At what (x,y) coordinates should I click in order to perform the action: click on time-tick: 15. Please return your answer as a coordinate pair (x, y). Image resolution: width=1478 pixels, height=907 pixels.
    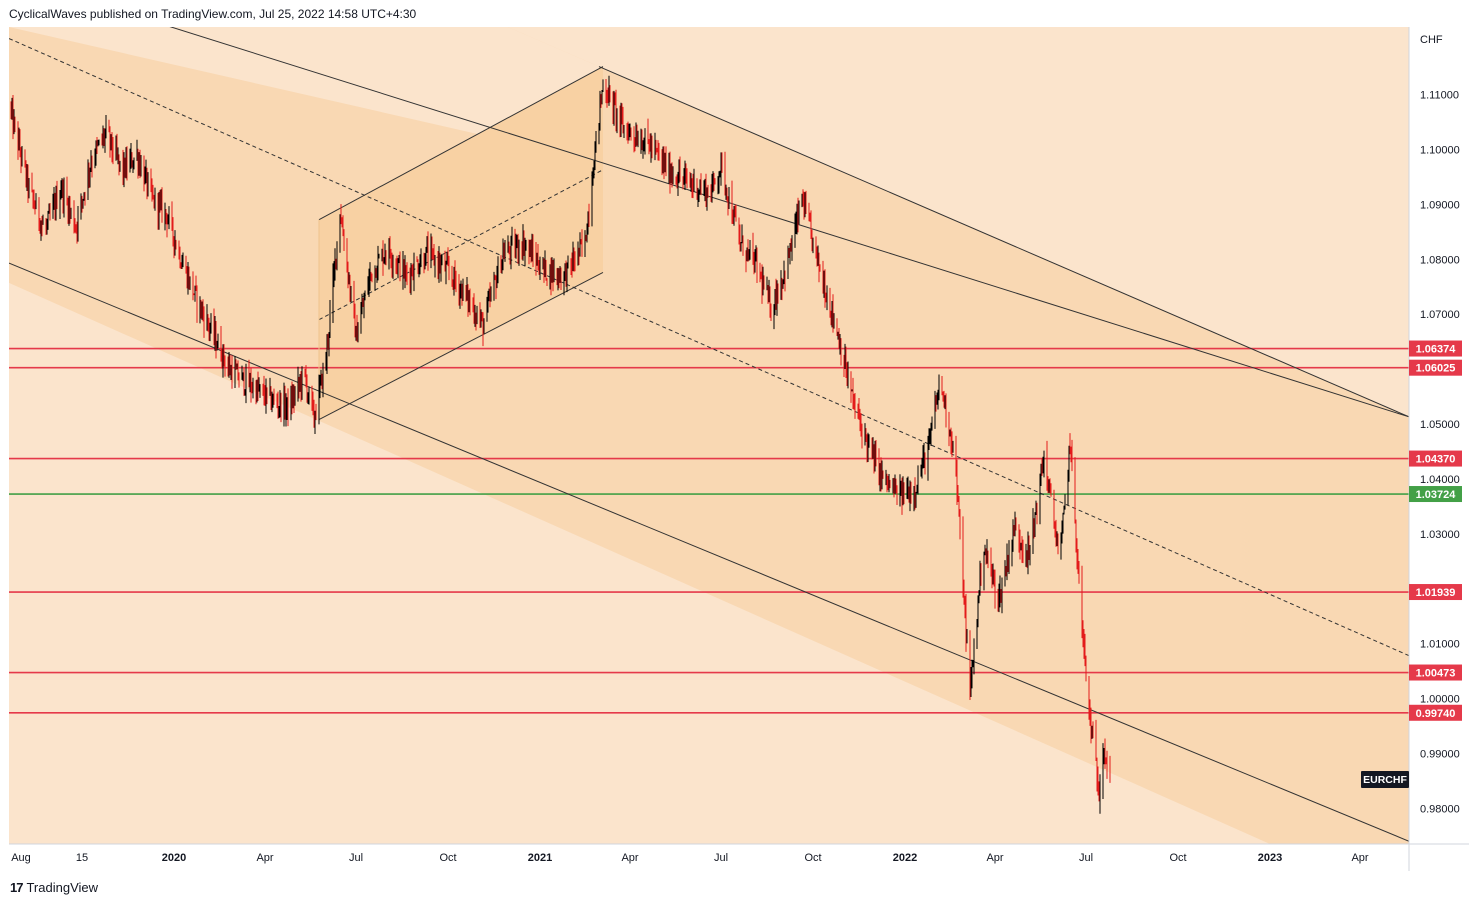
    Looking at the image, I should click on (82, 858).